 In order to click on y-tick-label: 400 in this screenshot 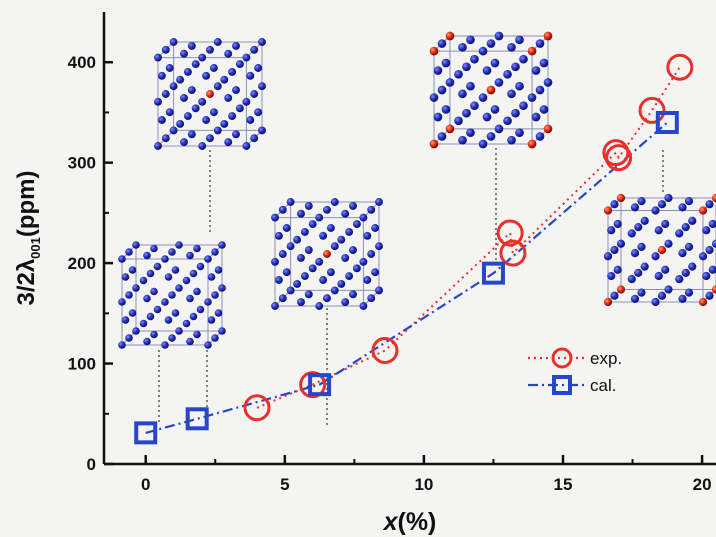, I will do `click(82, 62)`.